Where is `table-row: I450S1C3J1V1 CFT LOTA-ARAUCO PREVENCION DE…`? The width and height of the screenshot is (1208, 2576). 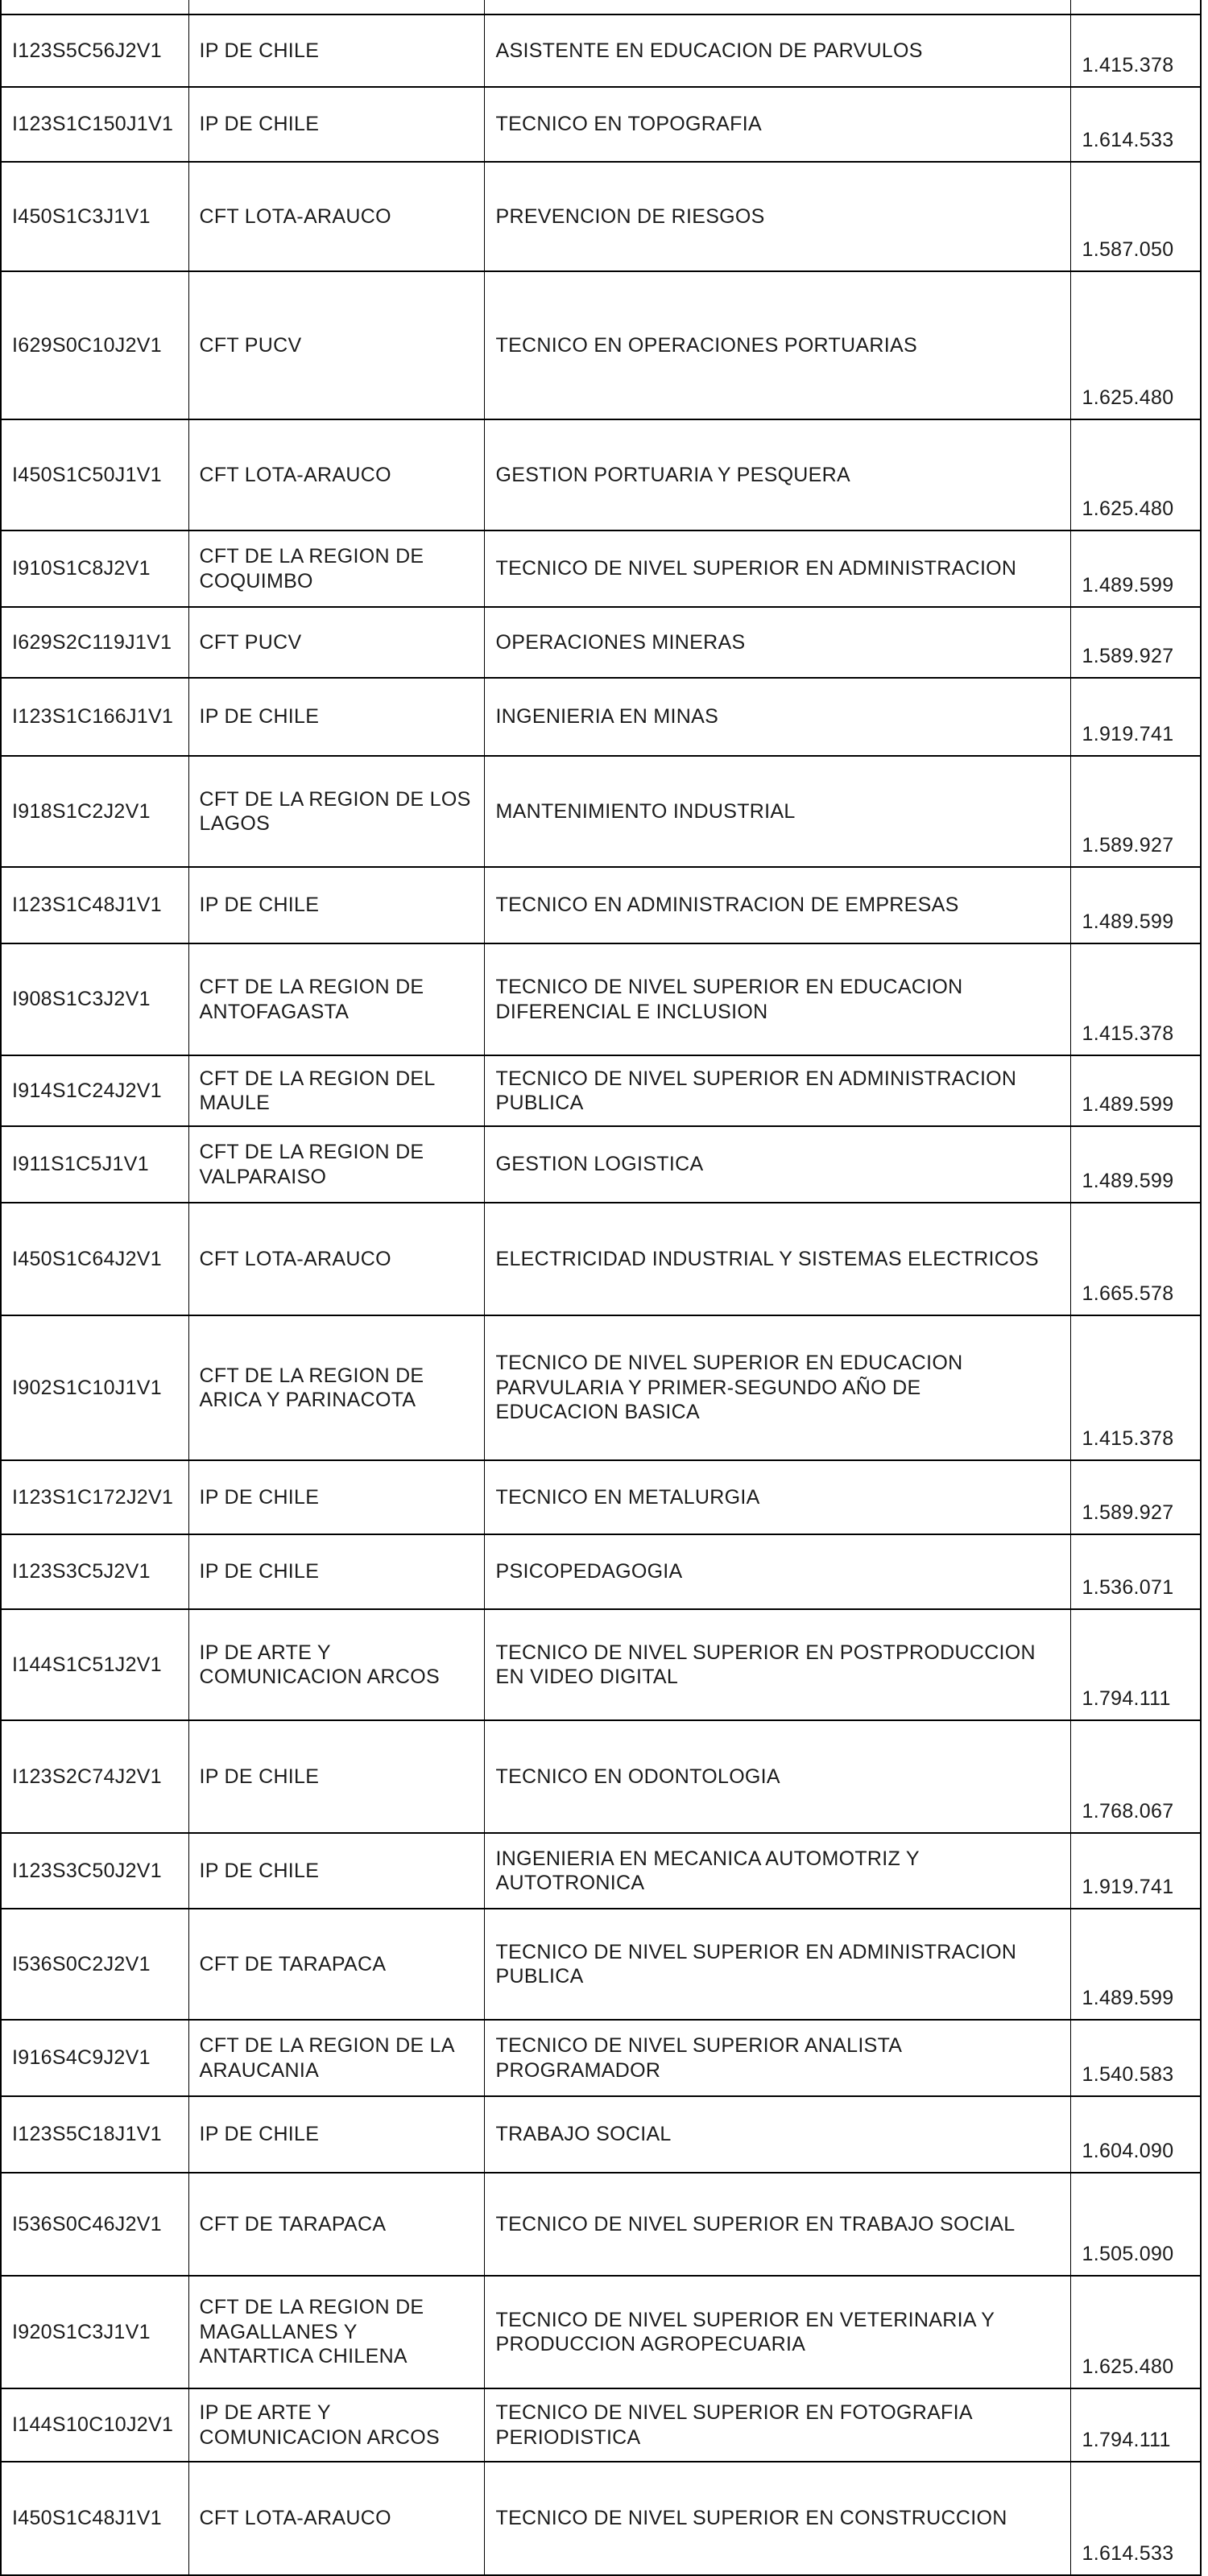 table-row: I450S1C3J1V1 CFT LOTA-ARAUCO PREVENCION DE… is located at coordinates (601, 216).